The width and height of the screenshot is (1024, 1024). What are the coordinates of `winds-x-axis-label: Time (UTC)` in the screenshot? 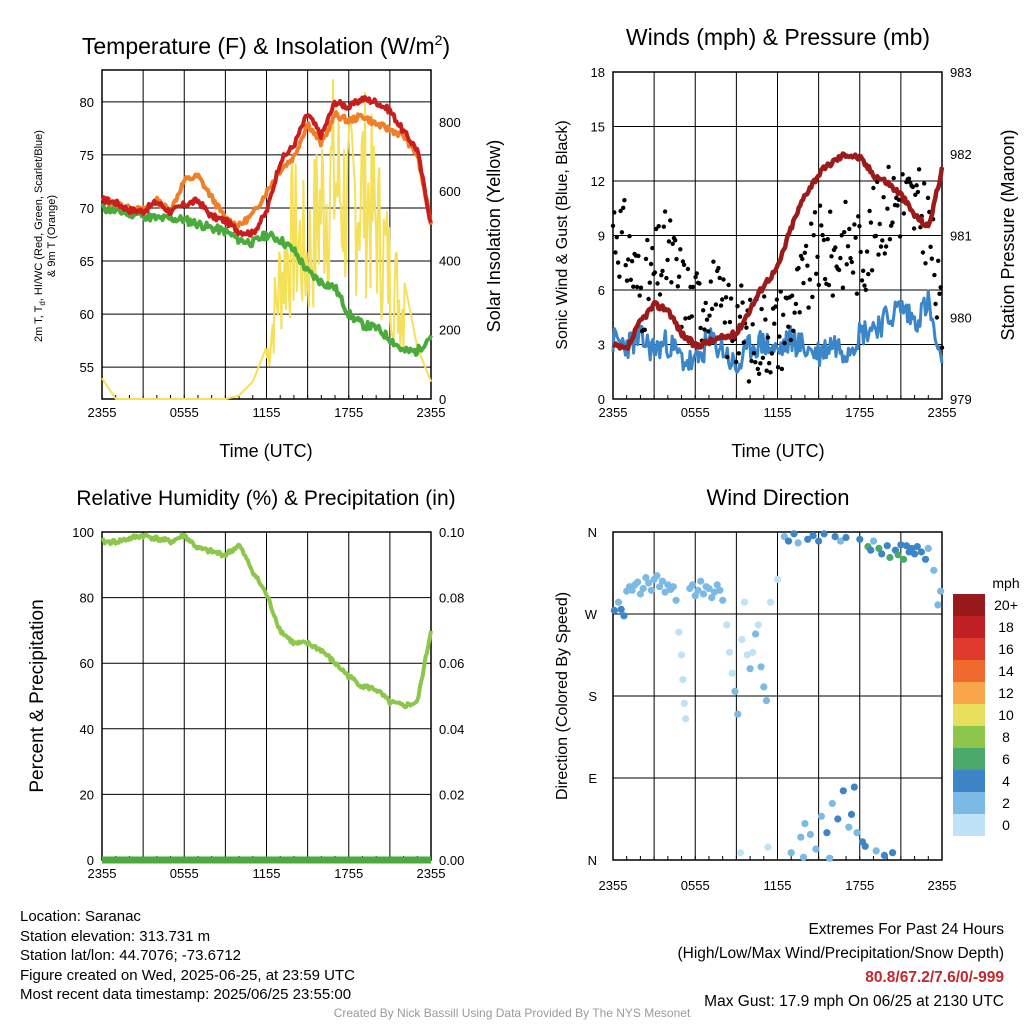 It's located at (777, 451).